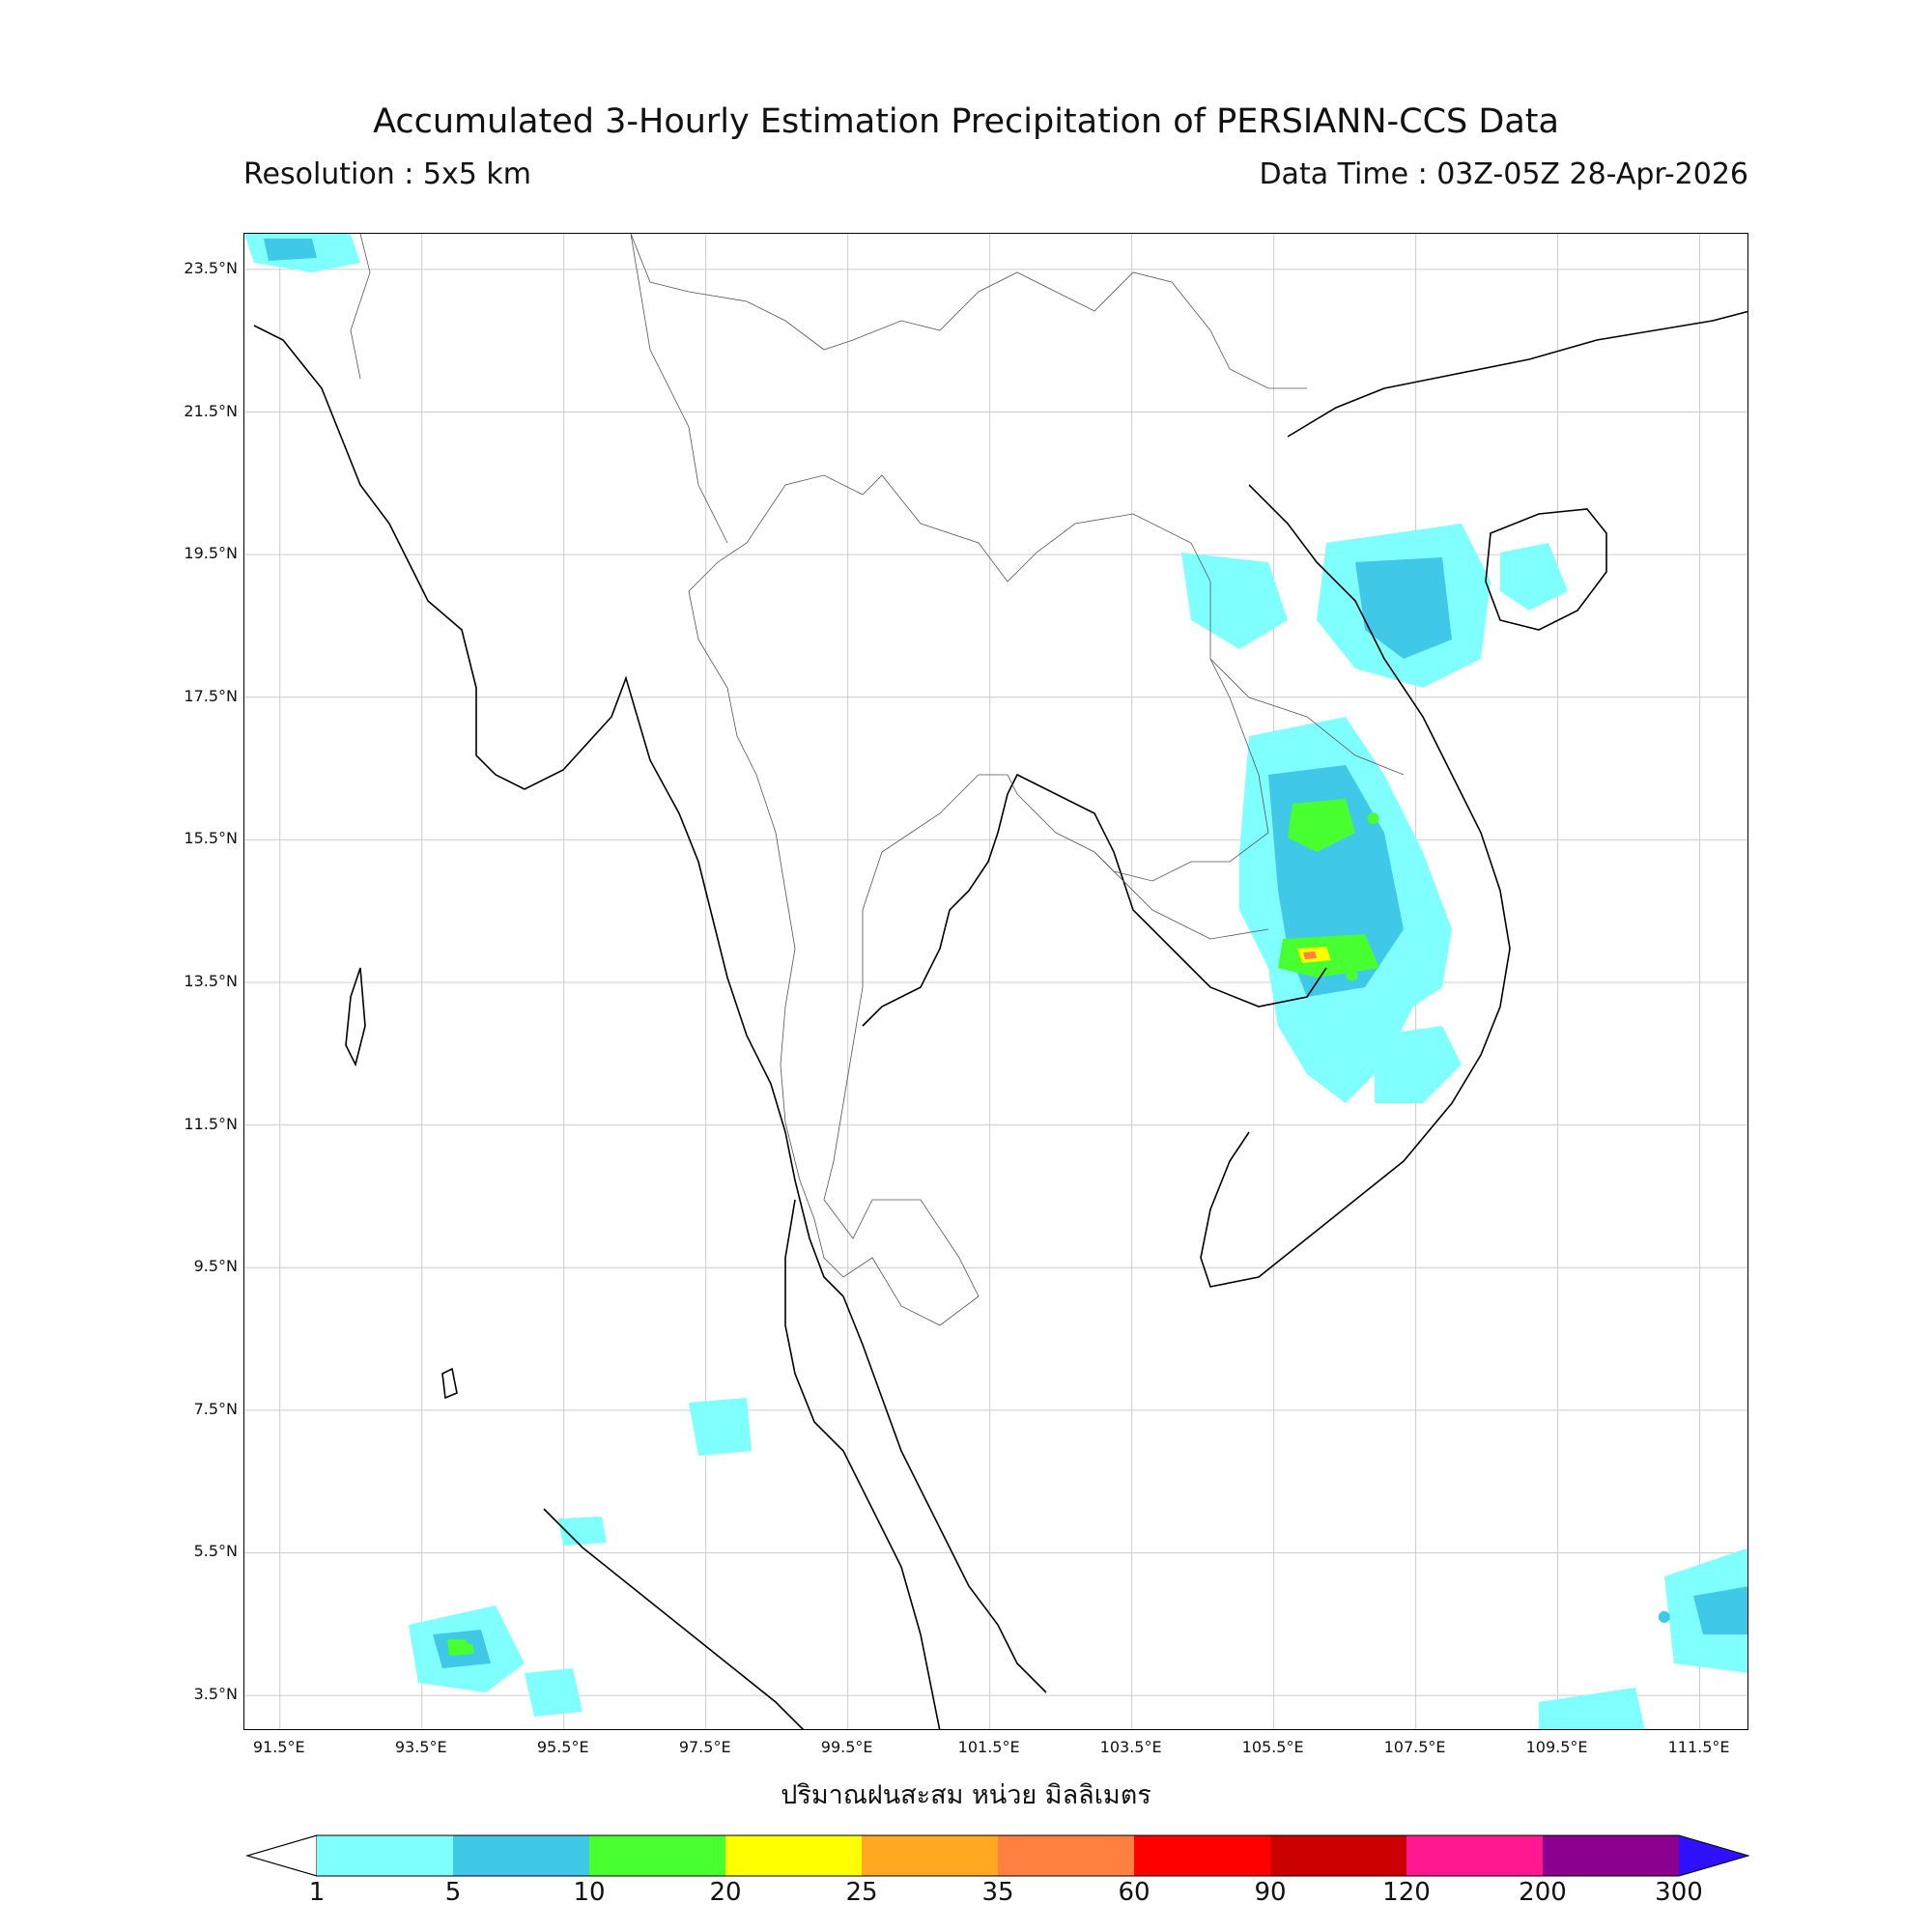 Image resolution: width=1932 pixels, height=1932 pixels. I want to click on coast-sumatra, so click(674, 1618).